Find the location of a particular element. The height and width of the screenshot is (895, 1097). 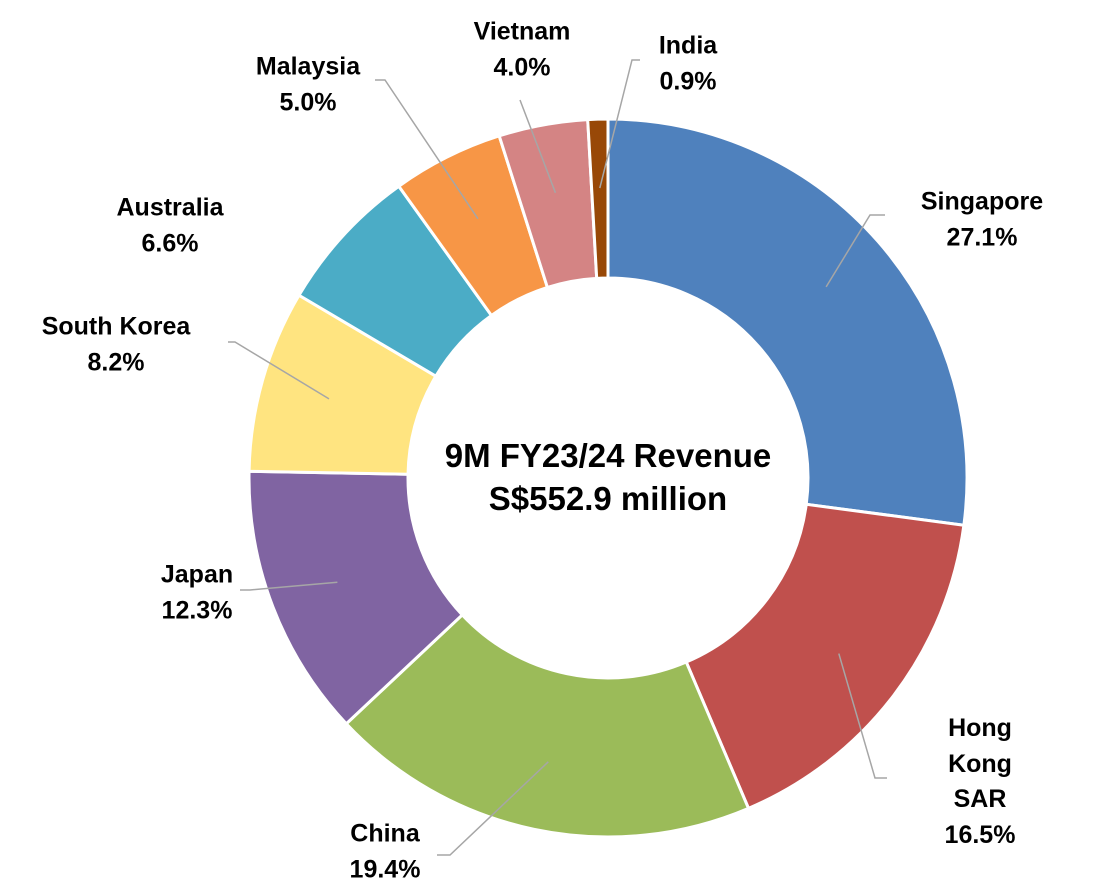

category-label: Japan is located at coordinates (197, 574).